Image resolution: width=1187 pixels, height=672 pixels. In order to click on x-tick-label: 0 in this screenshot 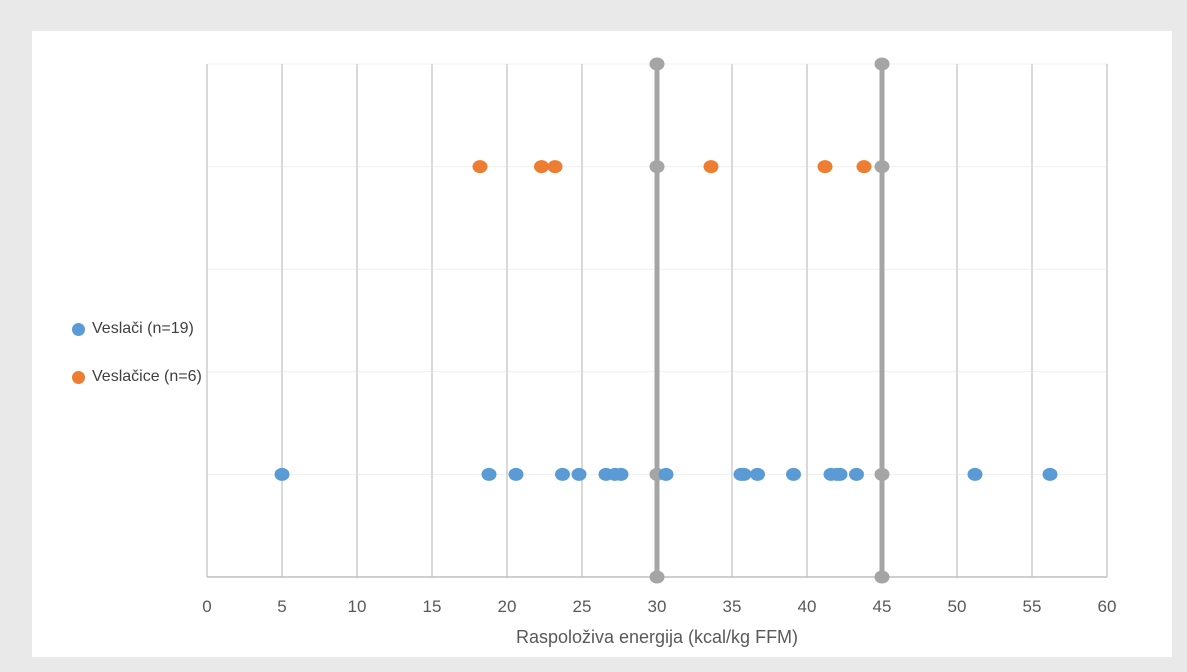, I will do `click(206, 606)`.